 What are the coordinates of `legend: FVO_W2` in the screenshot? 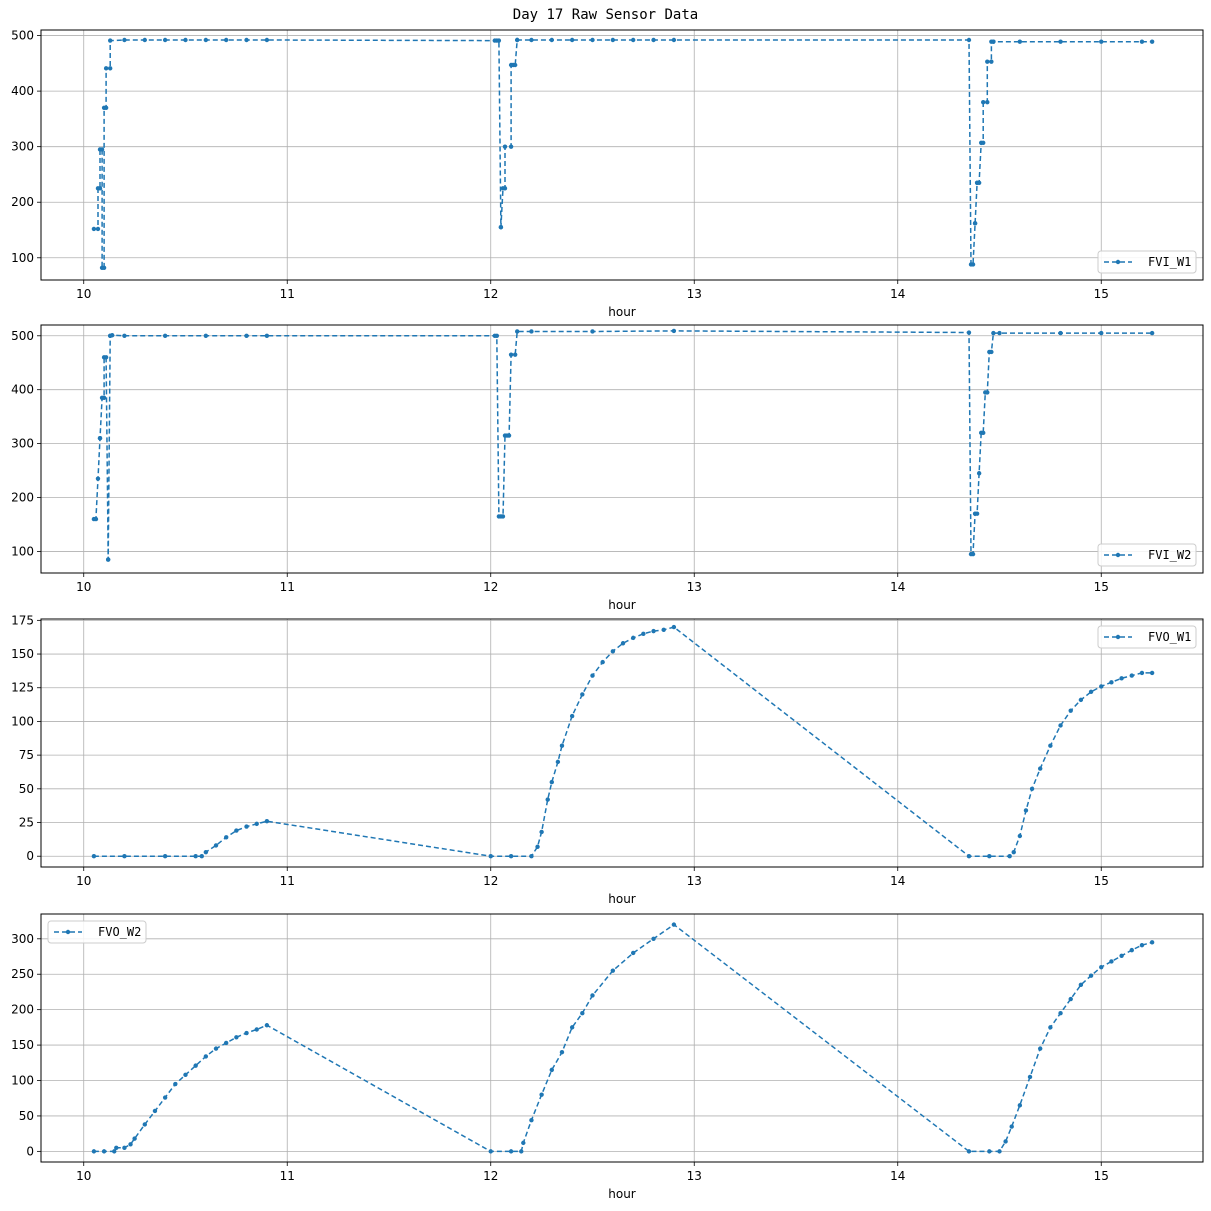 It's located at (97, 932).